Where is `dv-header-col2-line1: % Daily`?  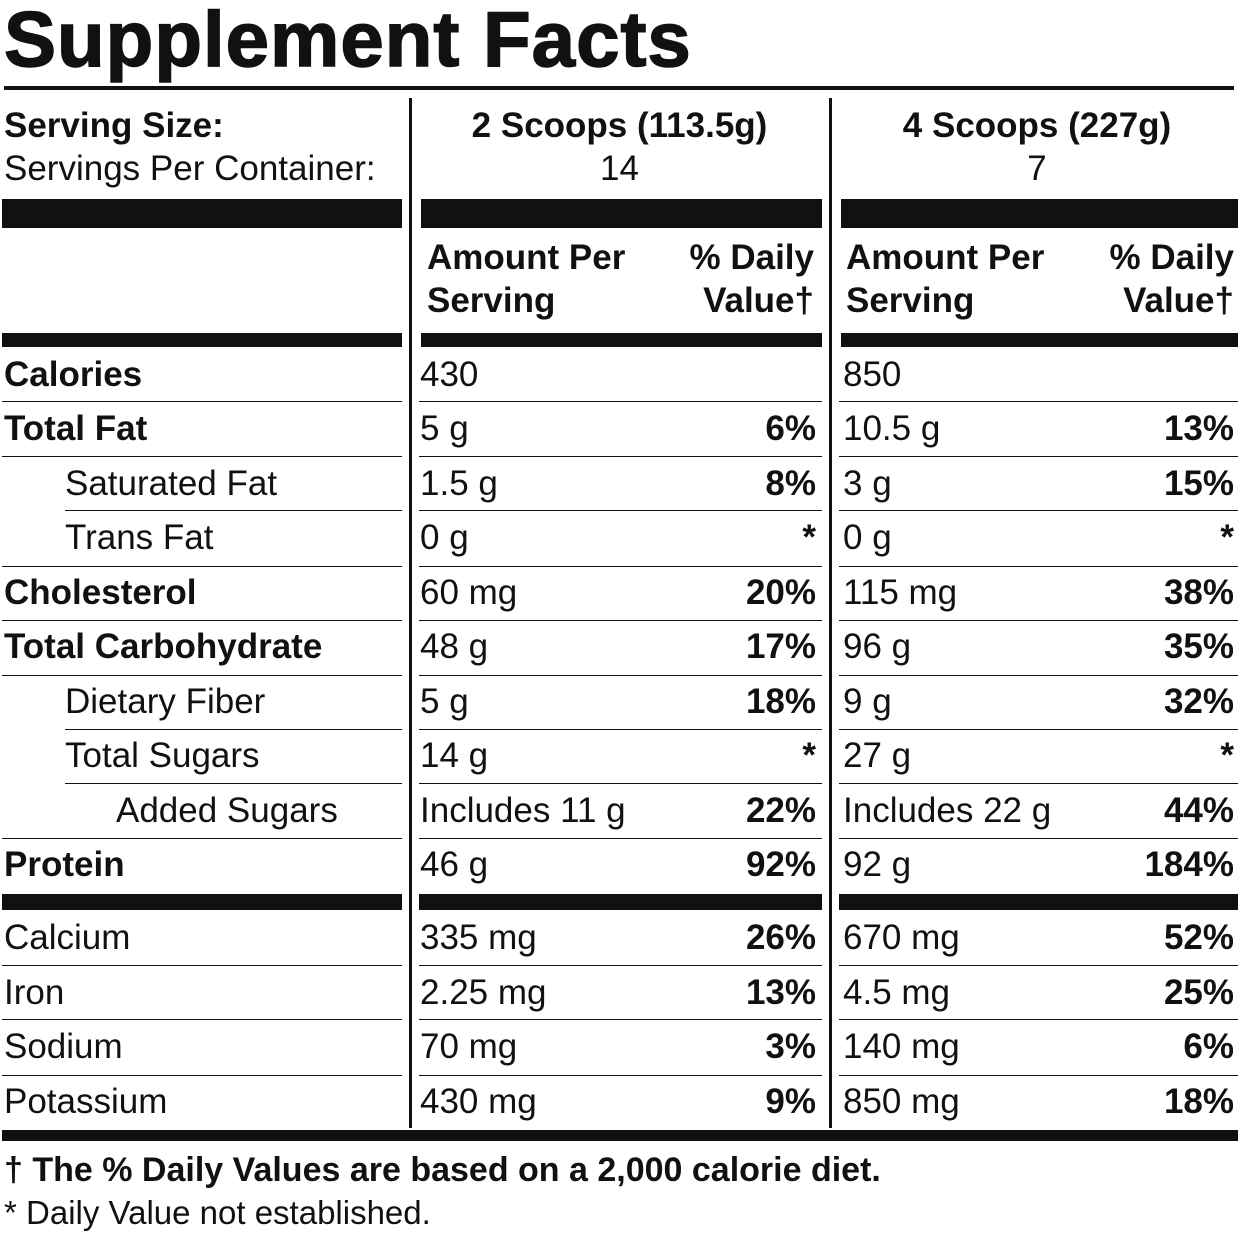
dv-header-col2-line1: % Daily is located at coordinates (1172, 257).